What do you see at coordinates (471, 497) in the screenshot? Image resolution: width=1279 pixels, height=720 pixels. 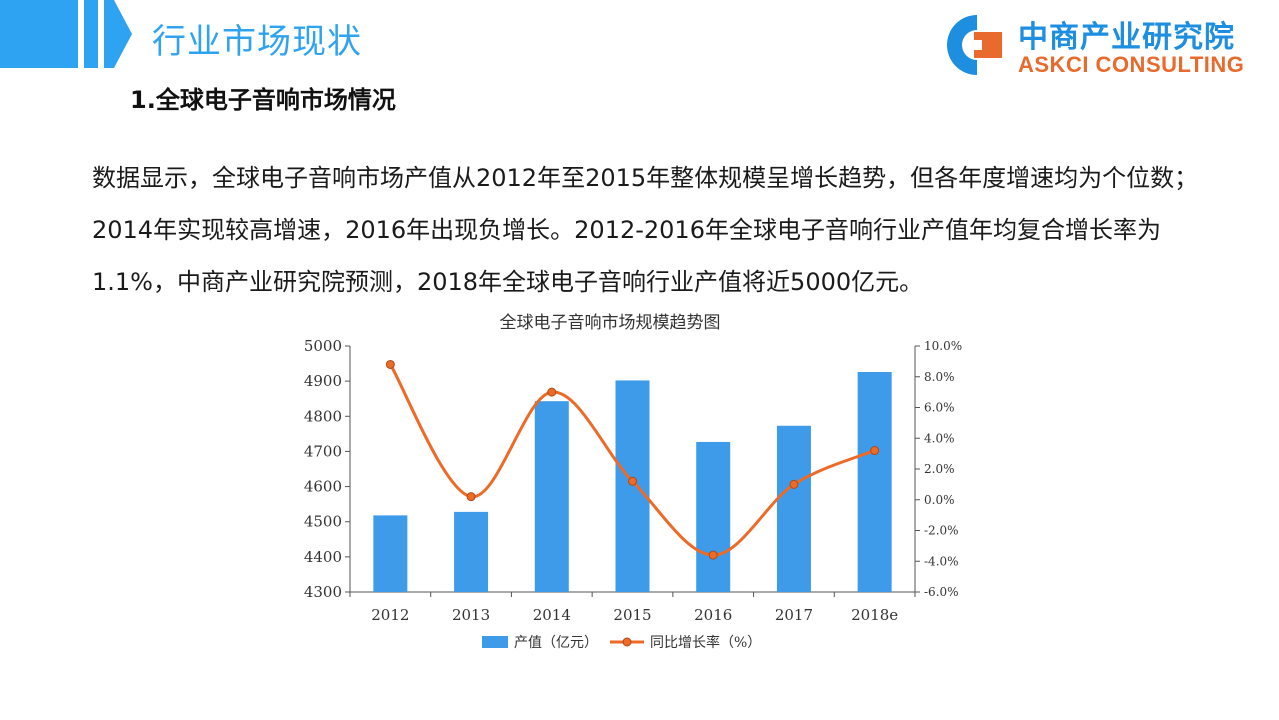 I see `growth-point-2013` at bounding box center [471, 497].